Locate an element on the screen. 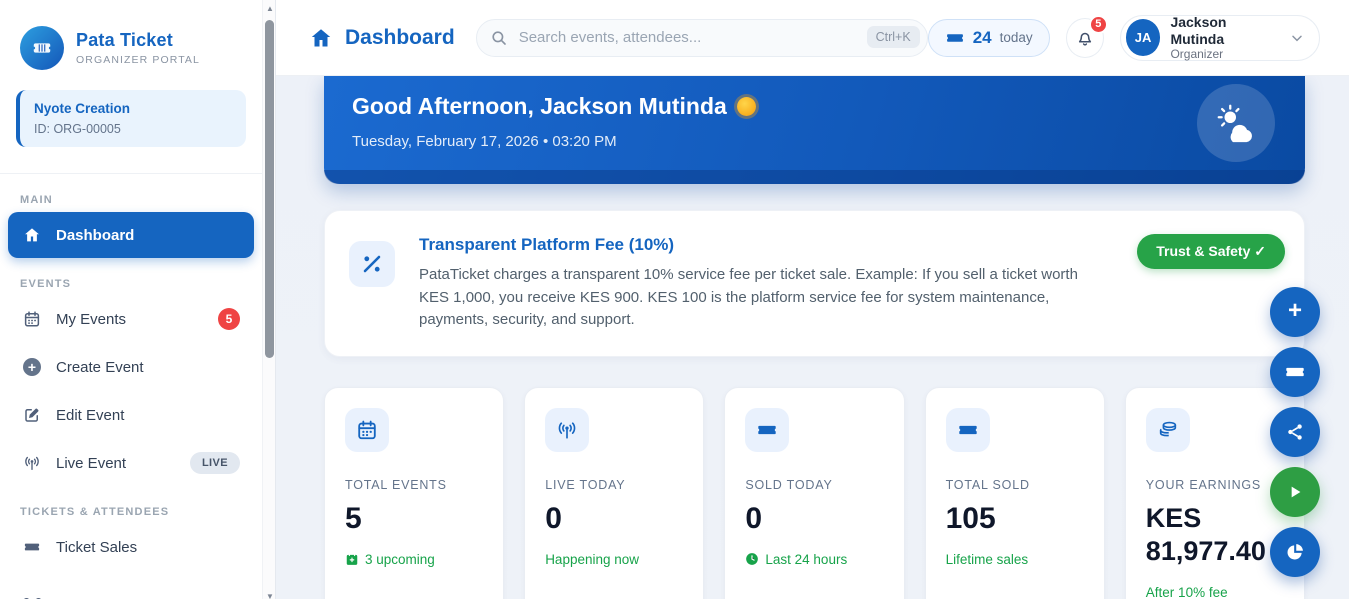 This screenshot has height=599, width=1349. stat-footnote: After 10% fee is located at coordinates (1186, 592).